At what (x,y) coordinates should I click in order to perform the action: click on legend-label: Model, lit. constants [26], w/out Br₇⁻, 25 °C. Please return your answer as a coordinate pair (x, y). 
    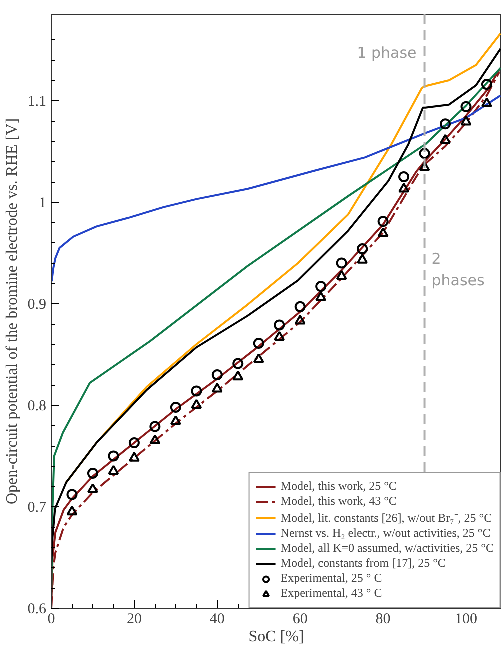
    Looking at the image, I should click on (386, 518).